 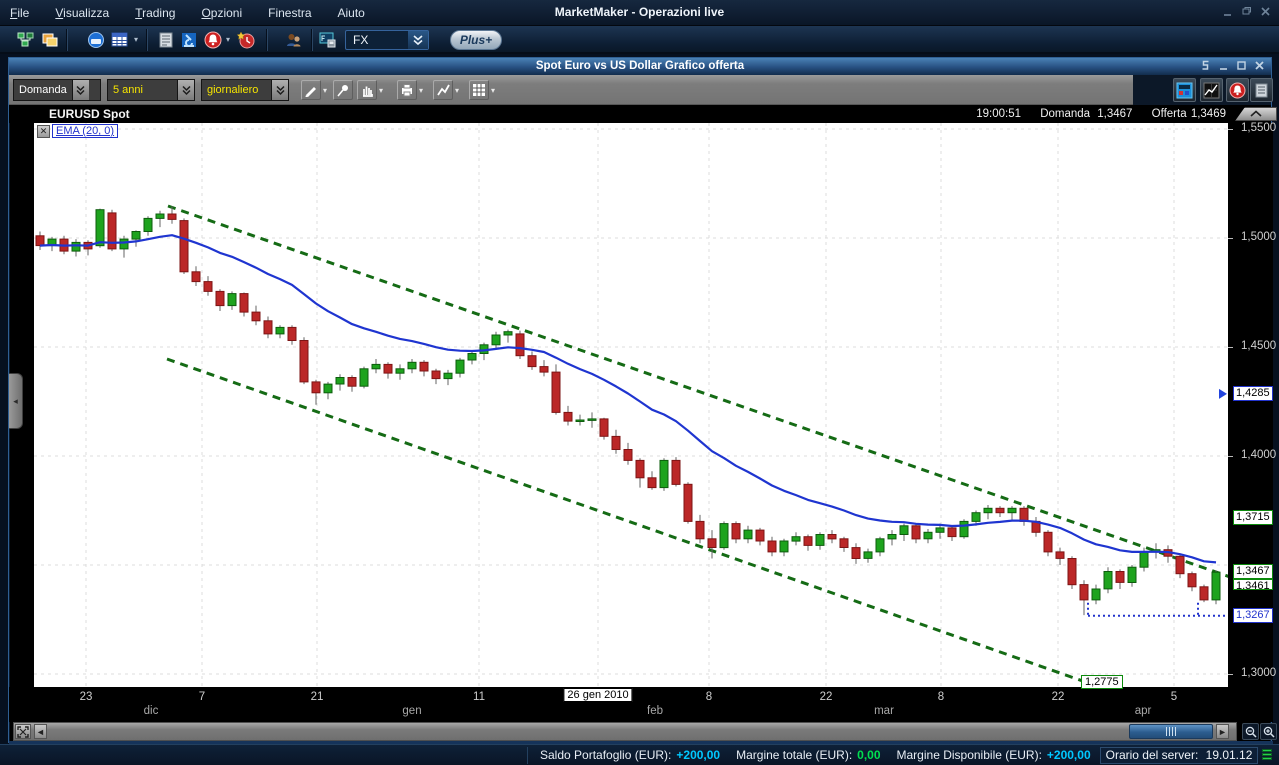 What do you see at coordinates (294, 40) in the screenshot?
I see `support-agent-icon` at bounding box center [294, 40].